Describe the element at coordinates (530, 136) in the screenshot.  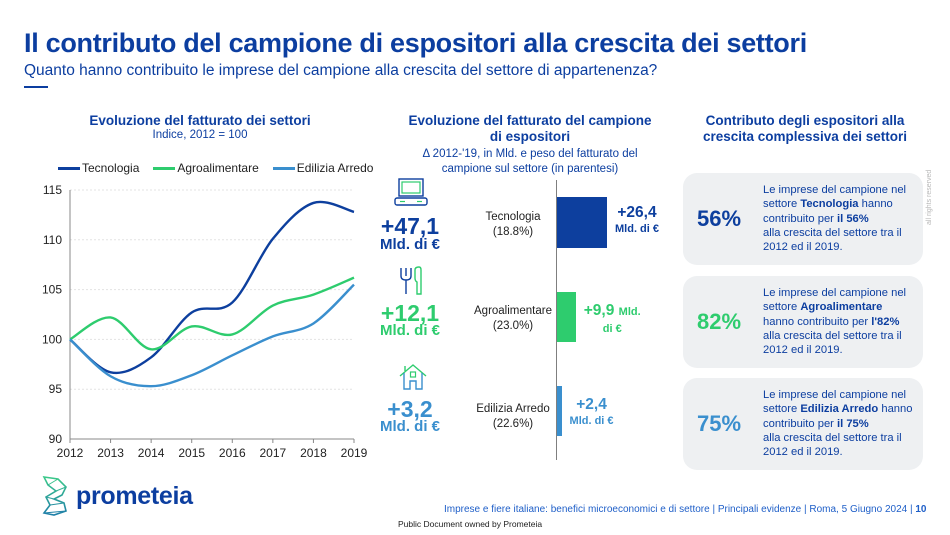
I see `middle-title-line2: di espositori` at that location.